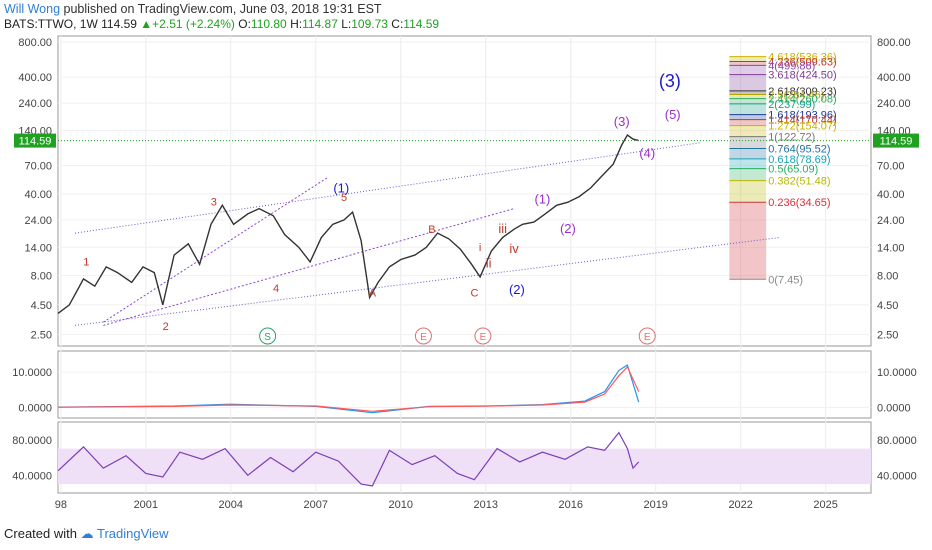 The width and height of the screenshot is (932, 550). I want to click on price-right-tick: 2.50, so click(887, 336).